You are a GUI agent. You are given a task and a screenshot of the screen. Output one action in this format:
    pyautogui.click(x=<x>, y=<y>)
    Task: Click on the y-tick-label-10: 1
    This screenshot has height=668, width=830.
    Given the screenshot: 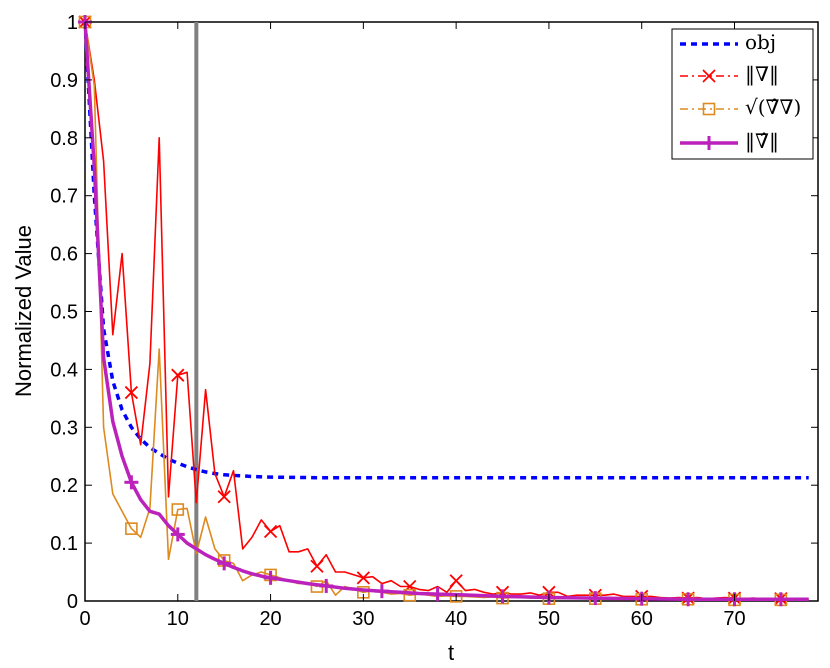 What is the action you would take?
    pyautogui.click(x=72, y=23)
    